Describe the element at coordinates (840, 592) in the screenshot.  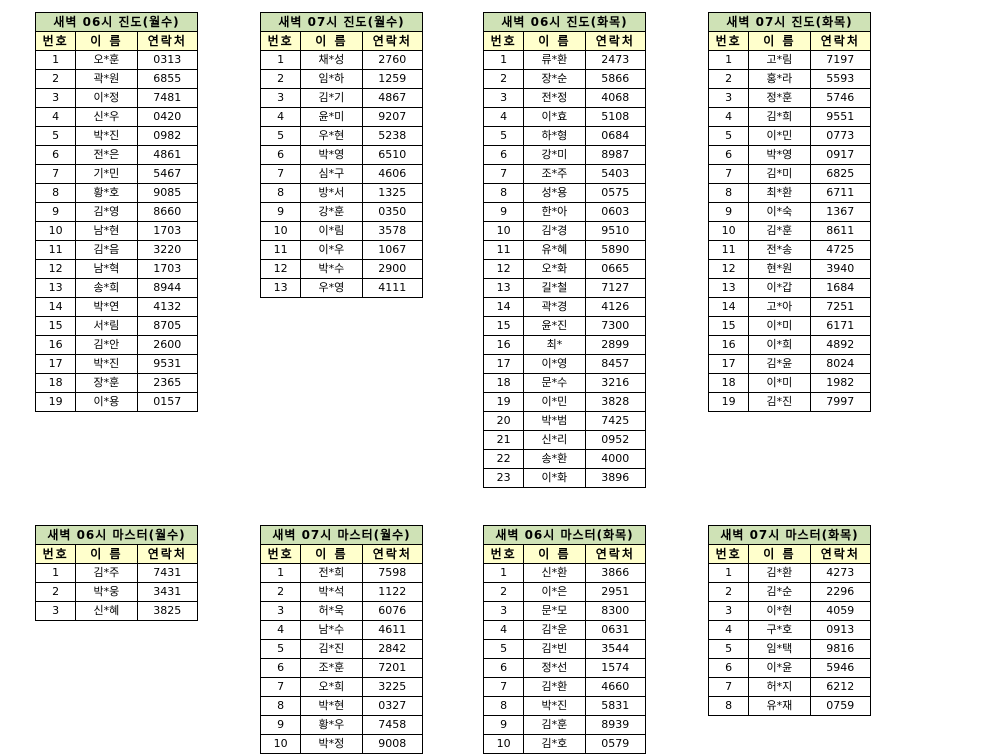
I see `cell-contact: 2296` at that location.